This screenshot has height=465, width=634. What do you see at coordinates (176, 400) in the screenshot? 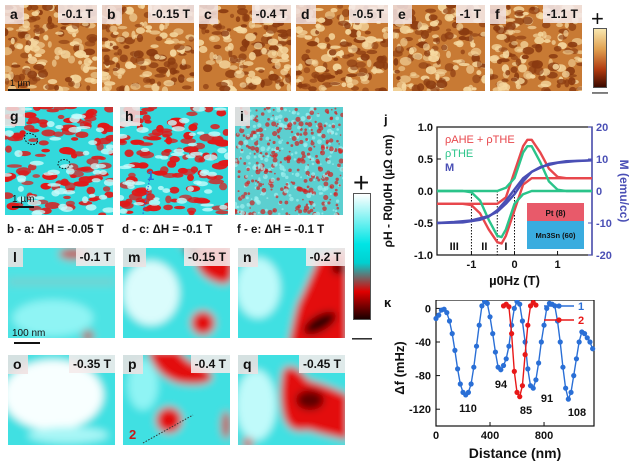
I see `zoom-panel-p: 2 p -0.4 T` at bounding box center [176, 400].